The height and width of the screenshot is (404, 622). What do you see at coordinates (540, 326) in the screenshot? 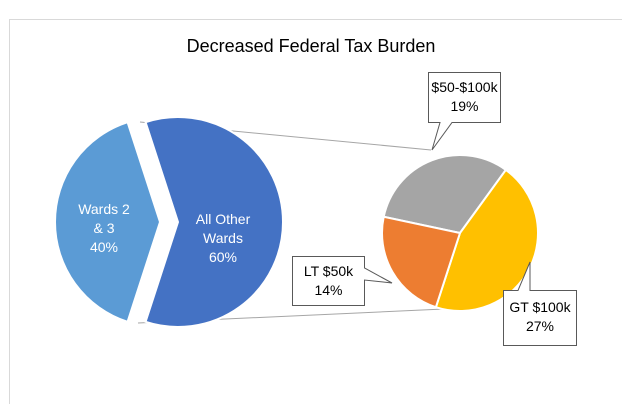
I see `value-label: 27%` at bounding box center [540, 326].